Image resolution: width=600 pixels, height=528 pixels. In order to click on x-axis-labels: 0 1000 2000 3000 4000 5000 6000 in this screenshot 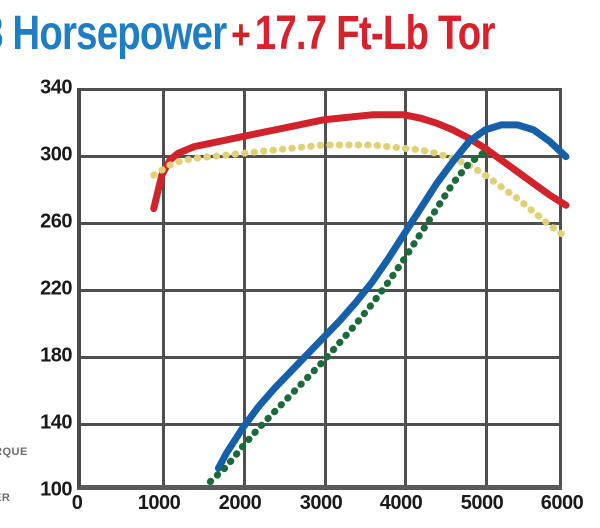, I will do `click(300, 510)`.